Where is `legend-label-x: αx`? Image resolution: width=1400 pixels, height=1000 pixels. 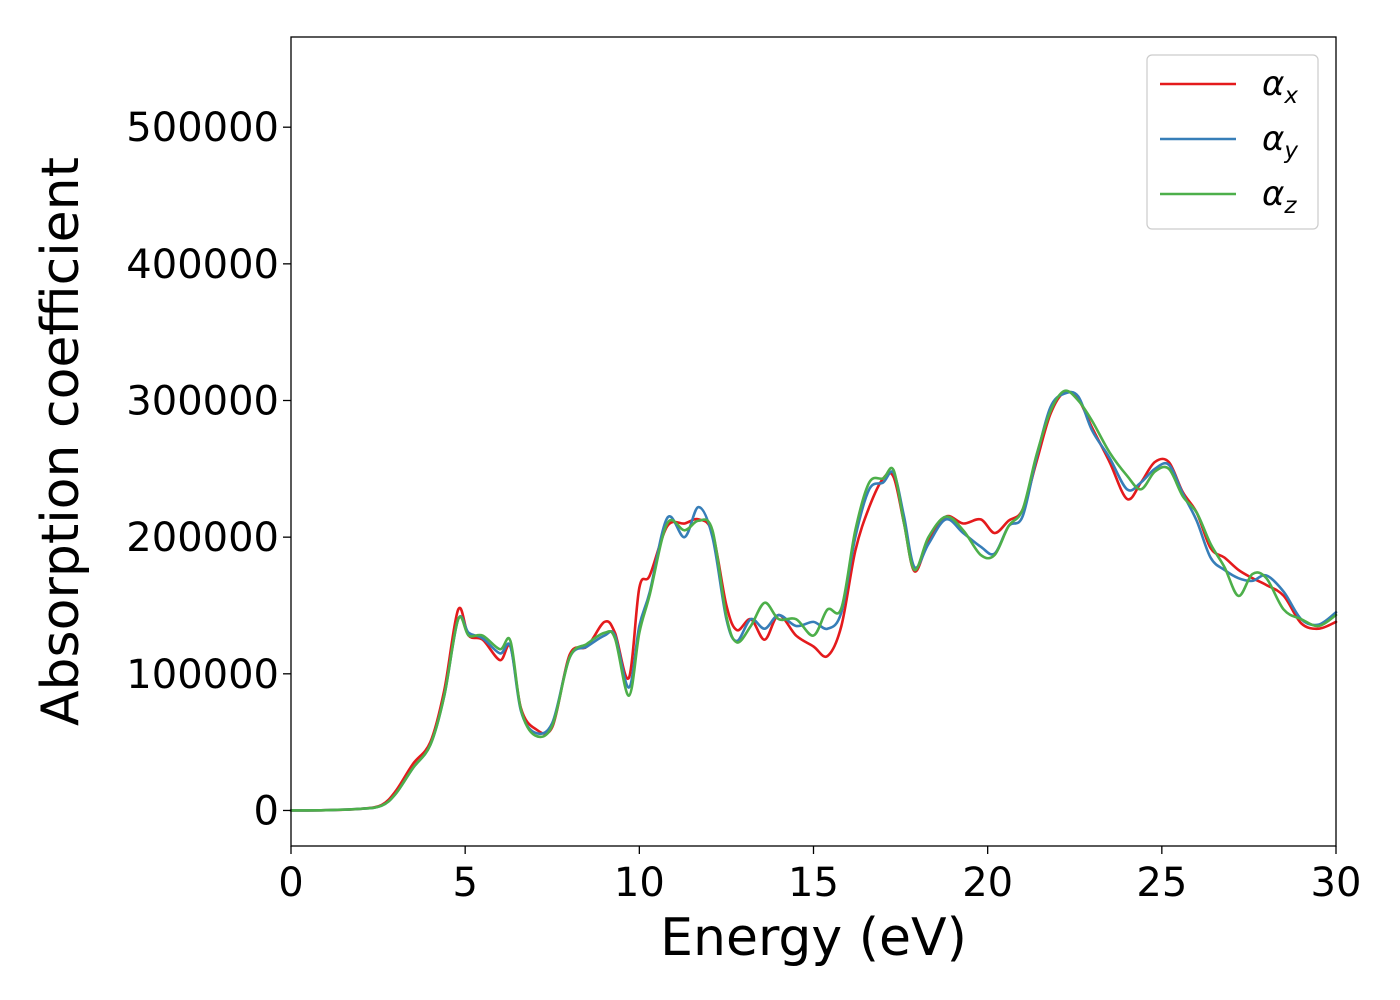
legend-label-x: αx is located at coordinates (1280, 86).